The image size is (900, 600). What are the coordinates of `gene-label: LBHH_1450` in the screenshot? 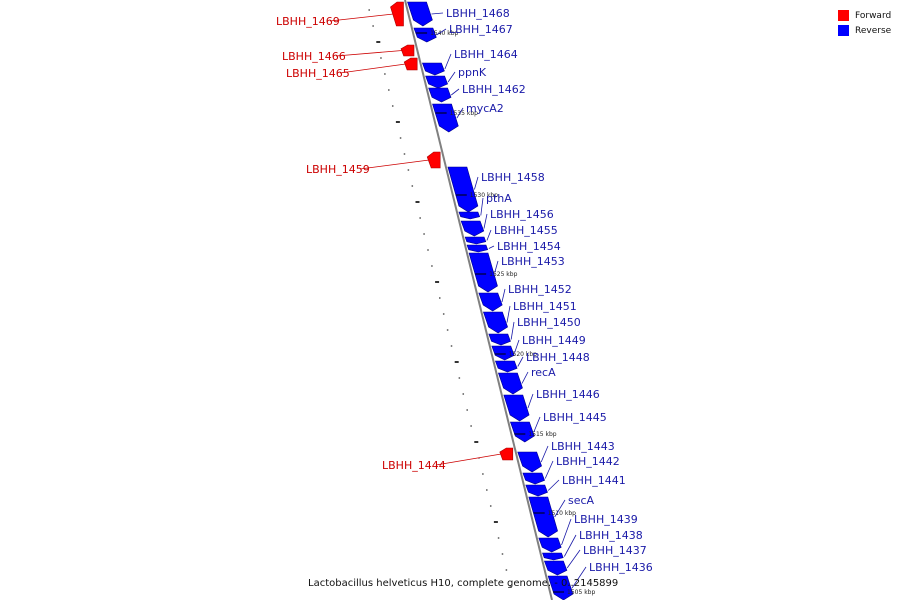 It's located at (549, 322).